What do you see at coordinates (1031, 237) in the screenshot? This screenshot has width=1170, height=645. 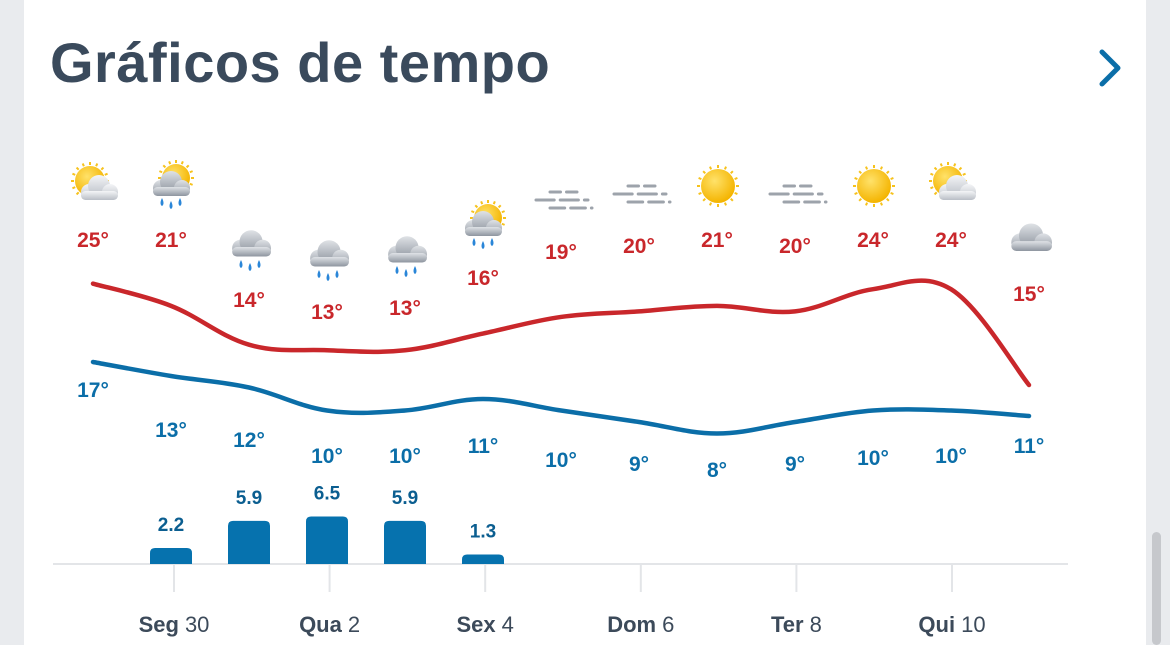 I see `cloud-icon` at bounding box center [1031, 237].